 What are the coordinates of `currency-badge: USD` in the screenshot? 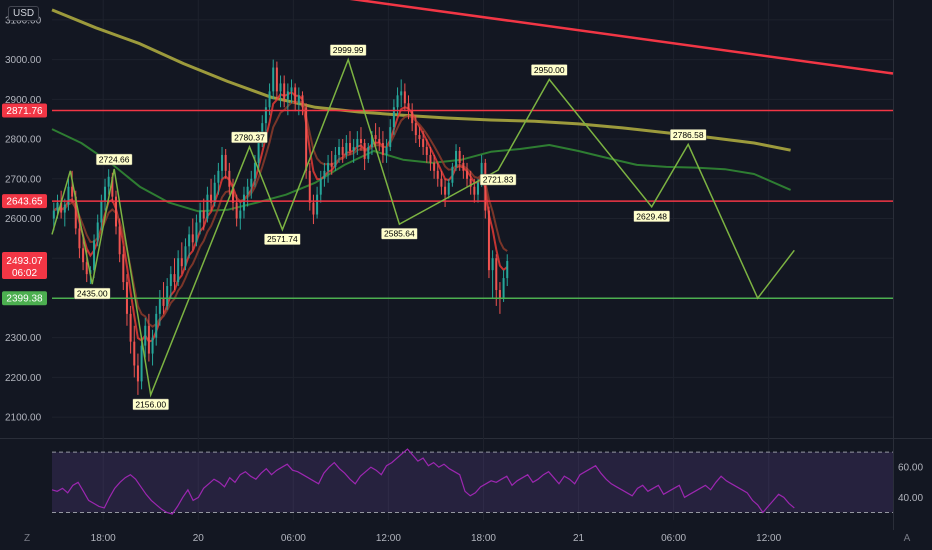 It's located at (24, 13).